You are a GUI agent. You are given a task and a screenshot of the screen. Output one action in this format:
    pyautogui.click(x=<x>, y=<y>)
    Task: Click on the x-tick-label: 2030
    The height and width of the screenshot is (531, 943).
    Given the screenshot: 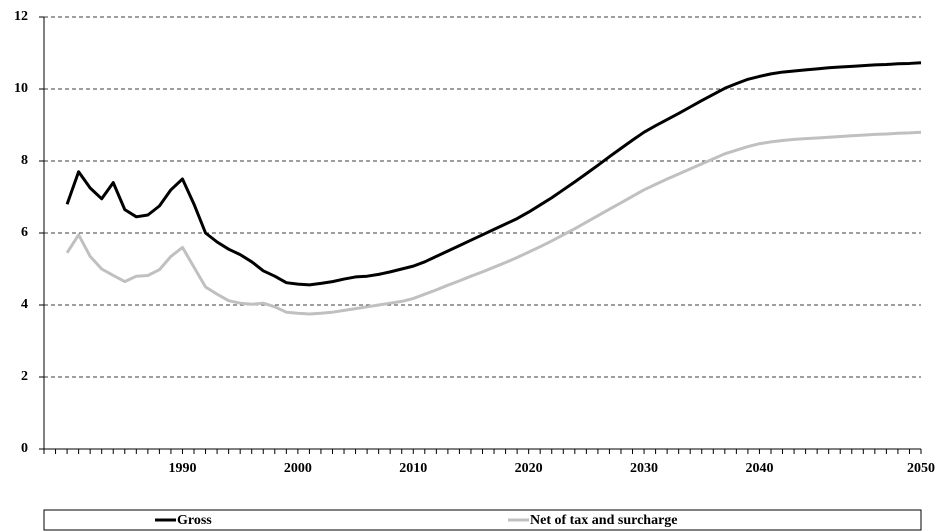 What is the action you would take?
    pyautogui.click(x=644, y=468)
    